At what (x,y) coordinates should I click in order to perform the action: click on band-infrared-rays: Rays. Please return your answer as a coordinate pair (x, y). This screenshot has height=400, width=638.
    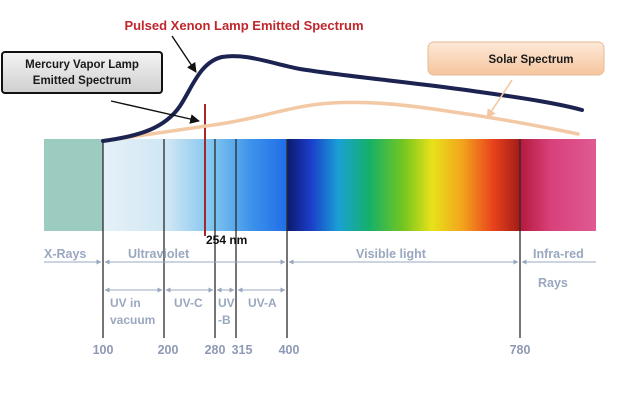
    Looking at the image, I should click on (553, 283).